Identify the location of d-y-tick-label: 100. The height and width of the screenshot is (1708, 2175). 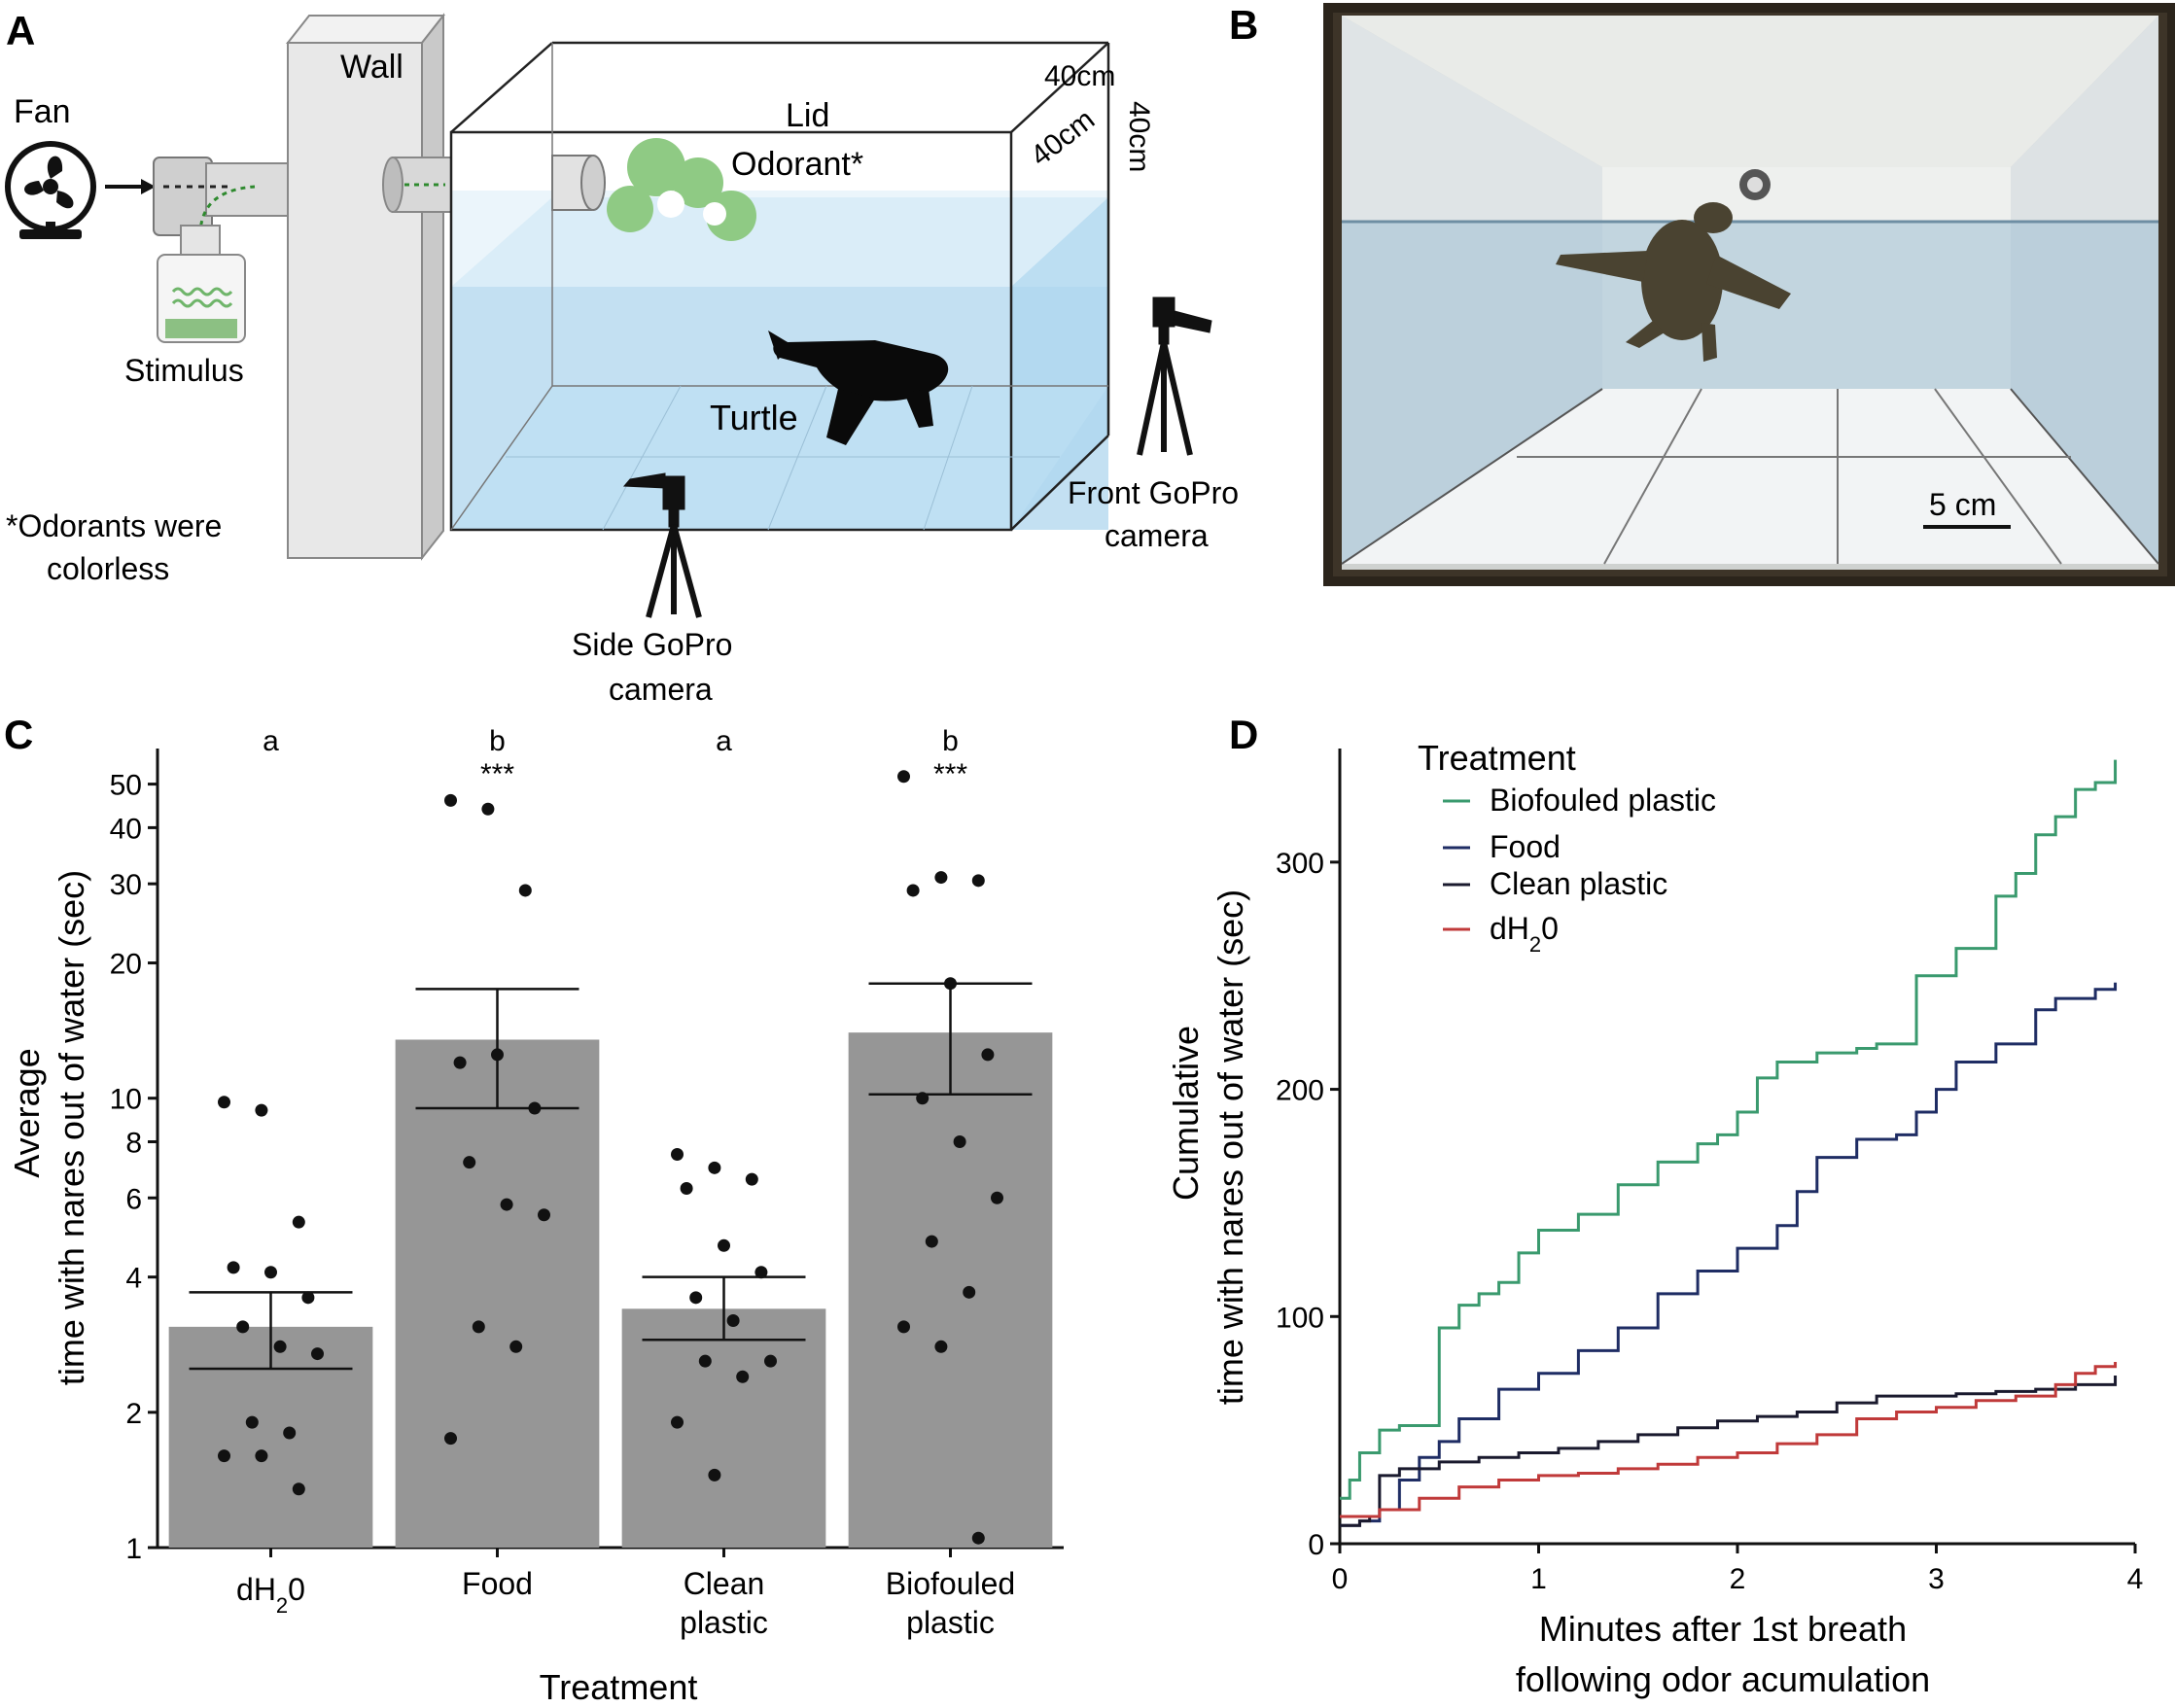
(1300, 1318).